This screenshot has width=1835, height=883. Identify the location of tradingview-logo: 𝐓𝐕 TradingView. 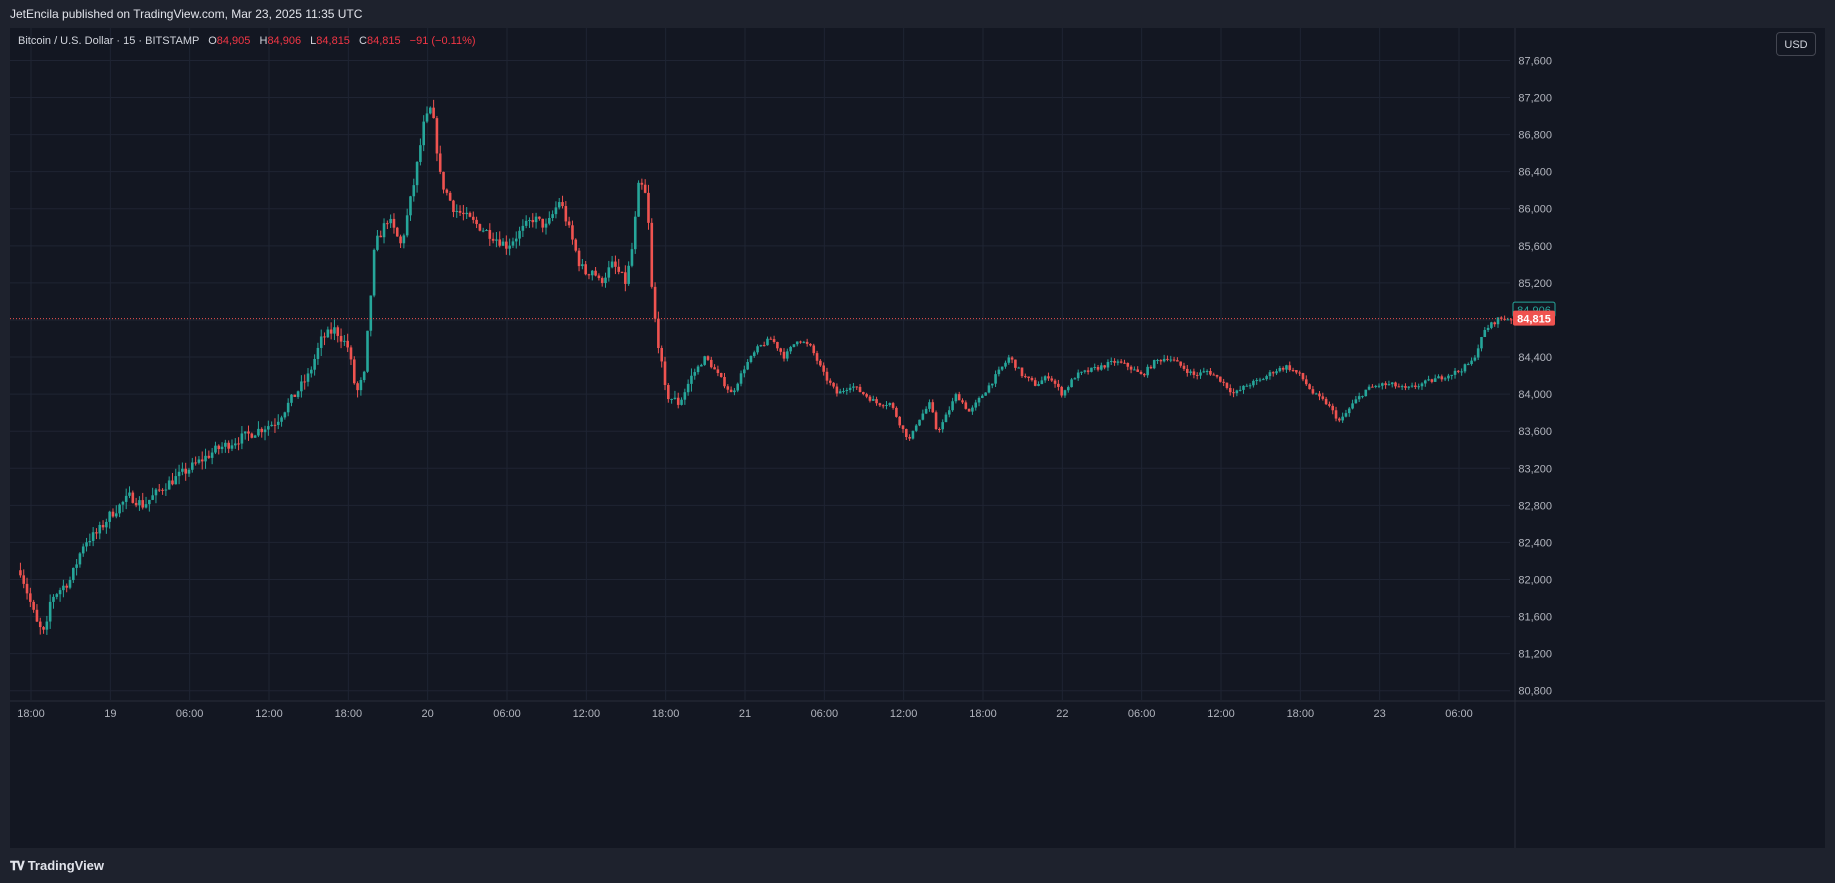
(57, 866).